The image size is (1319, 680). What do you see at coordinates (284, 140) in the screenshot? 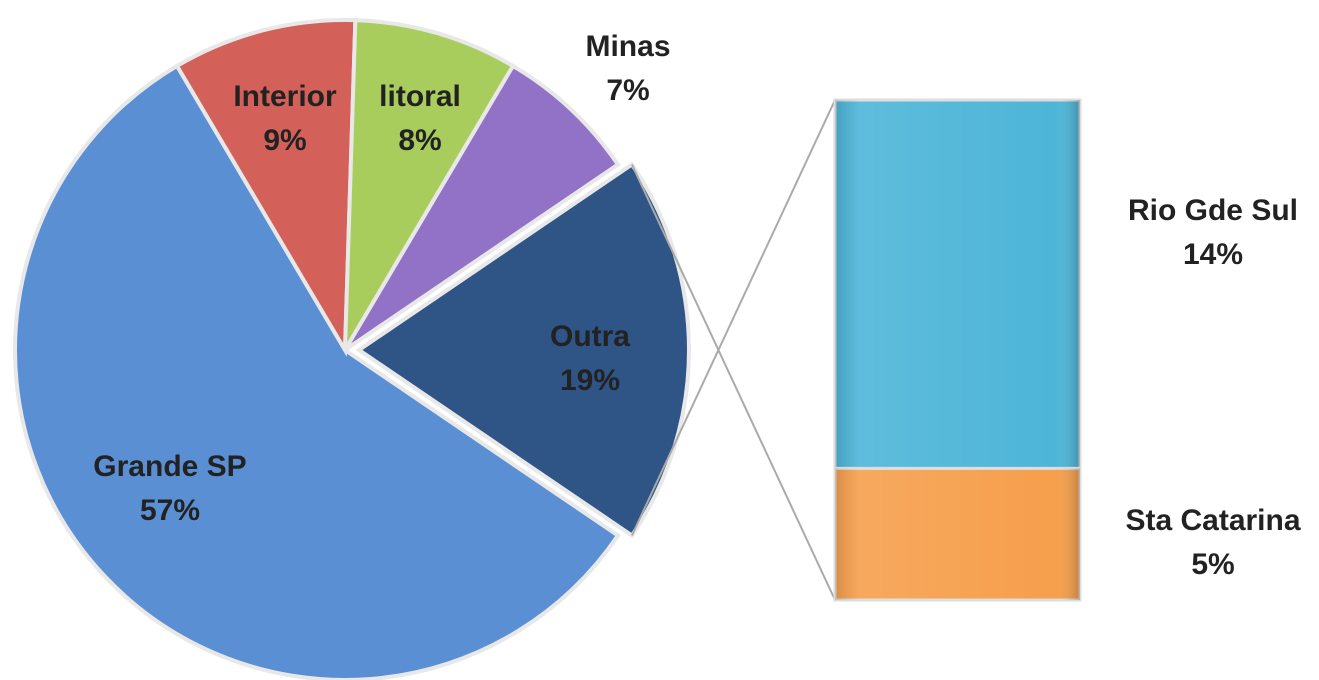
I see `slice-label: 9%` at bounding box center [284, 140].